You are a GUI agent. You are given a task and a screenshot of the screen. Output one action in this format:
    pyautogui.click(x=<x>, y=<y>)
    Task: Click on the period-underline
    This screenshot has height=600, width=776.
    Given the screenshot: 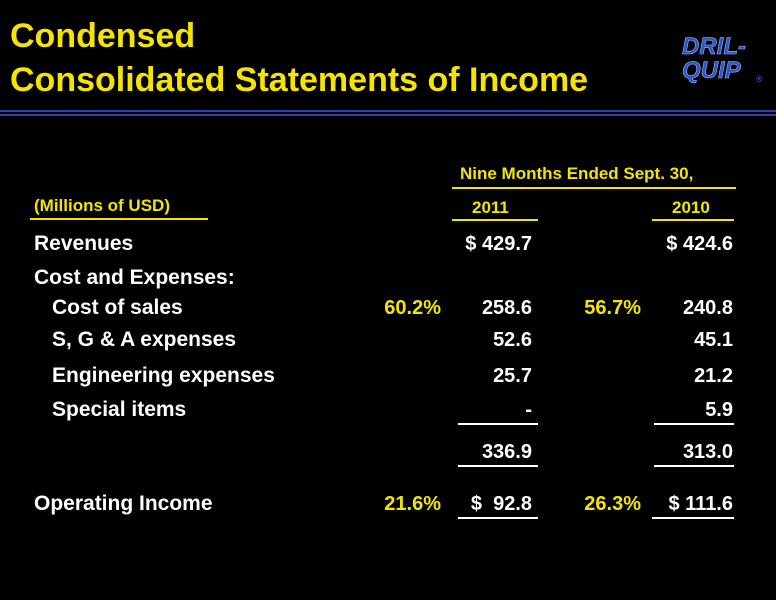 What is the action you would take?
    pyautogui.click(x=594, y=188)
    